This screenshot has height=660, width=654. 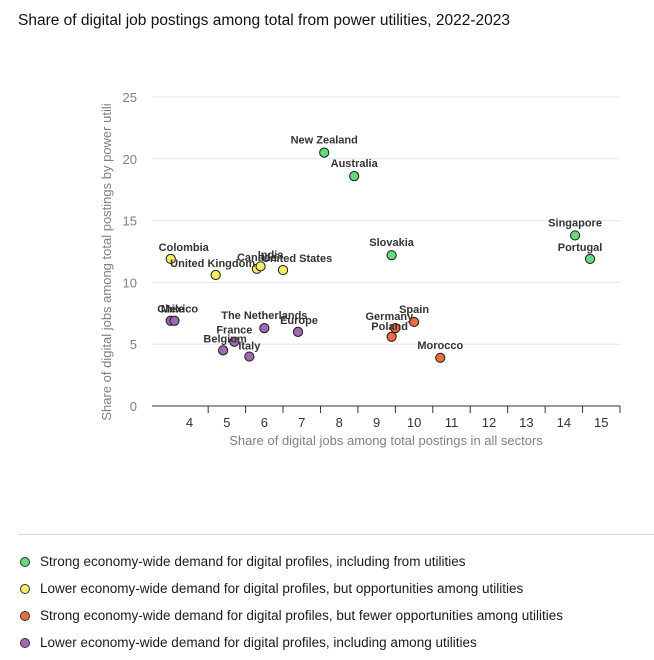 What do you see at coordinates (324, 141) in the screenshot?
I see `label-new-zealand: New Zealand` at bounding box center [324, 141].